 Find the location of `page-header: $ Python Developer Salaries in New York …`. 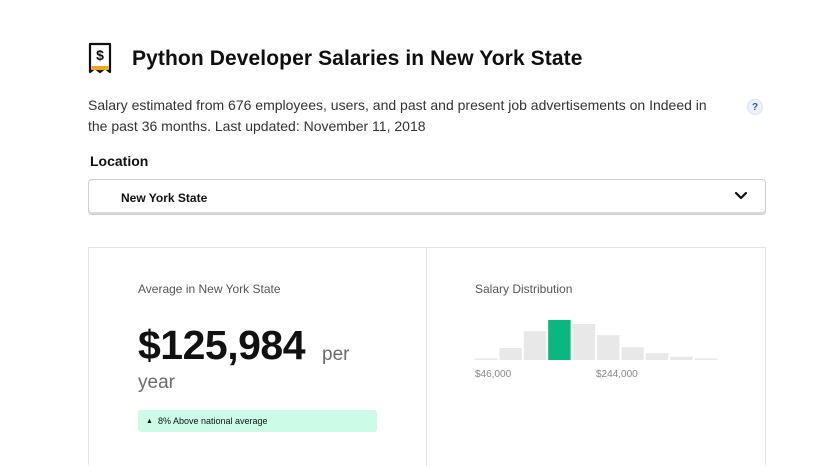

page-header: $ Python Developer Salaries in New York … is located at coordinates (335, 59).